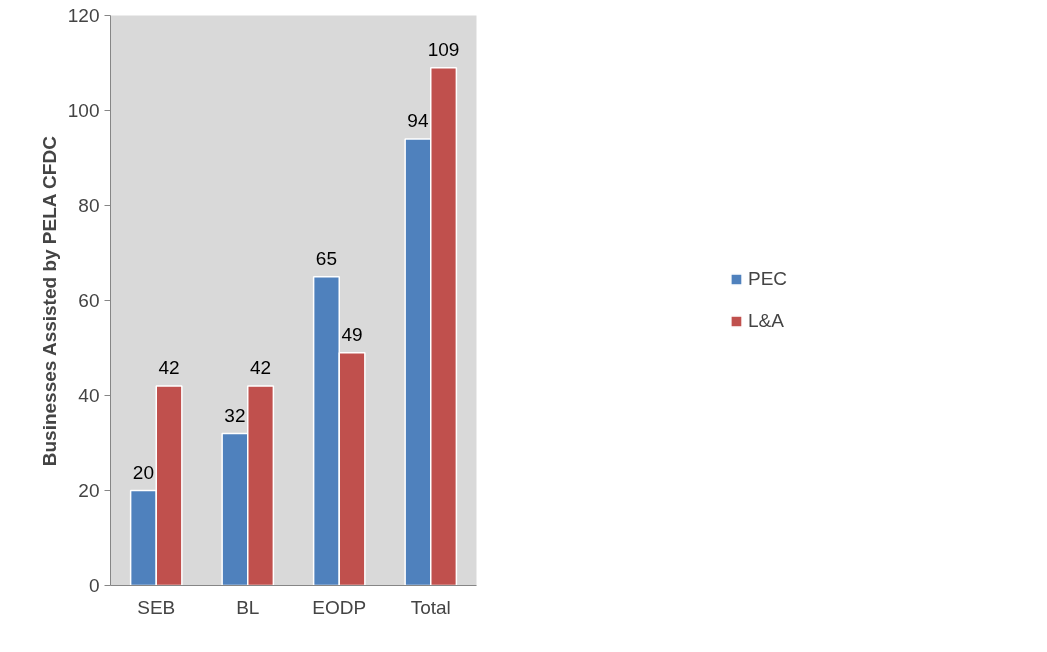 This screenshot has width=1047, height=652. Describe the element at coordinates (83, 110) in the screenshot. I see `y-tick-label: 100` at that location.